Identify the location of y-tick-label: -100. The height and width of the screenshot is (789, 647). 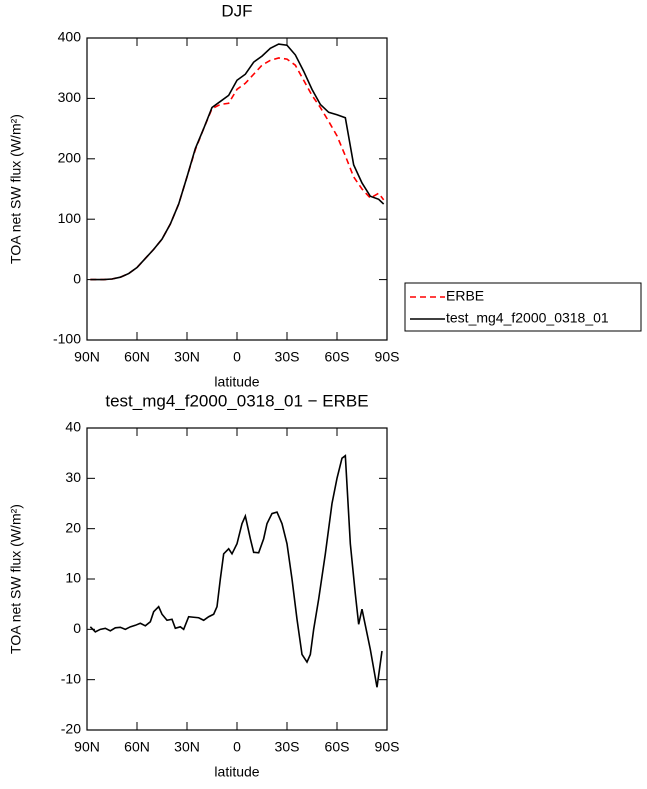
(67, 339).